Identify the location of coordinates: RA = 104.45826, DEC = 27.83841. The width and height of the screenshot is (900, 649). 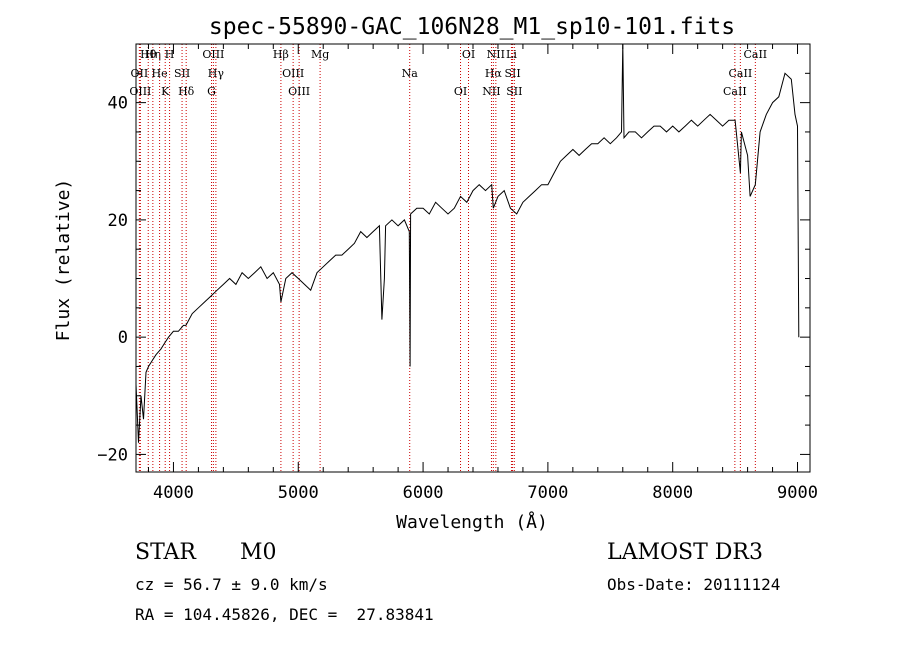
(284, 614).